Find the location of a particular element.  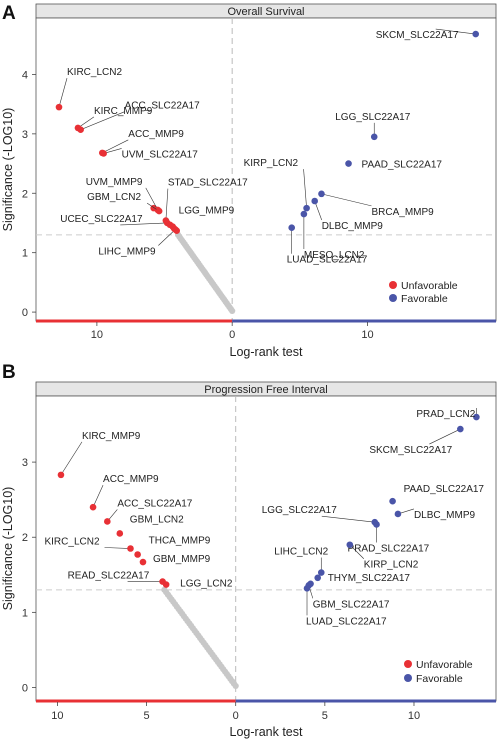

point-label: BRCA_MMP9 is located at coordinates (402, 212).